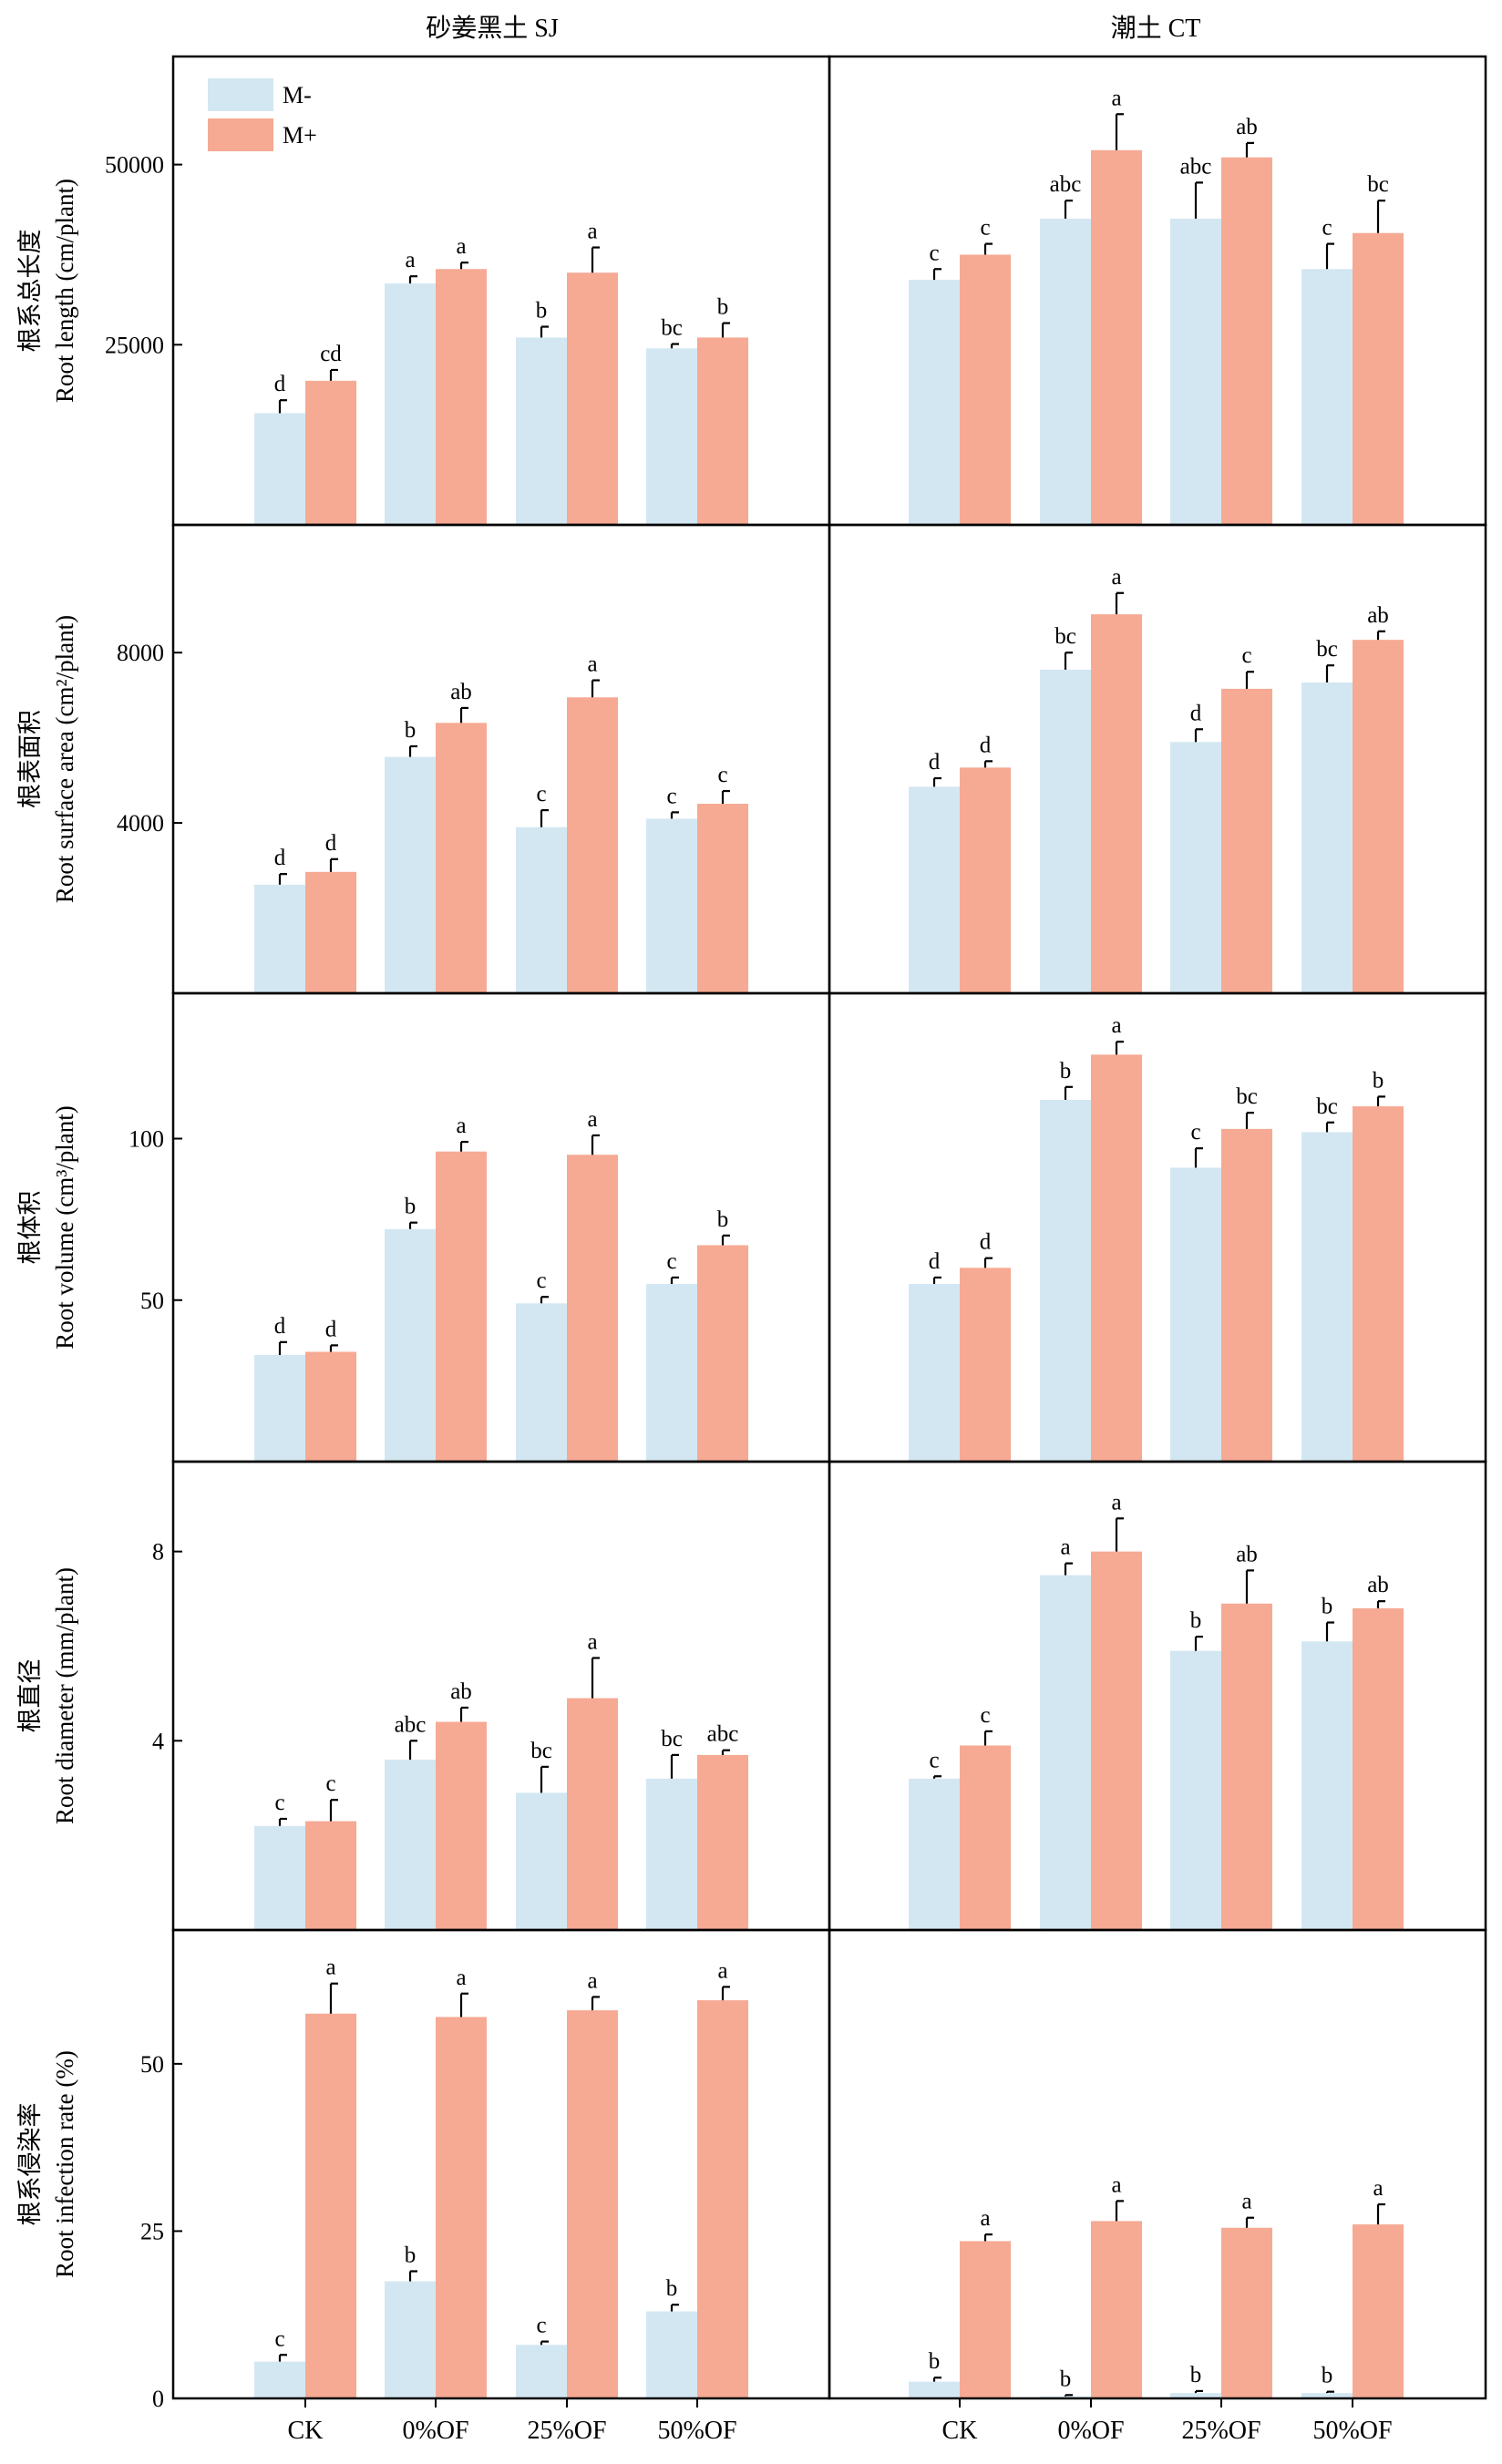  Describe the element at coordinates (1220, 2431) in the screenshot. I see `x-category-label: 25%OF` at that location.